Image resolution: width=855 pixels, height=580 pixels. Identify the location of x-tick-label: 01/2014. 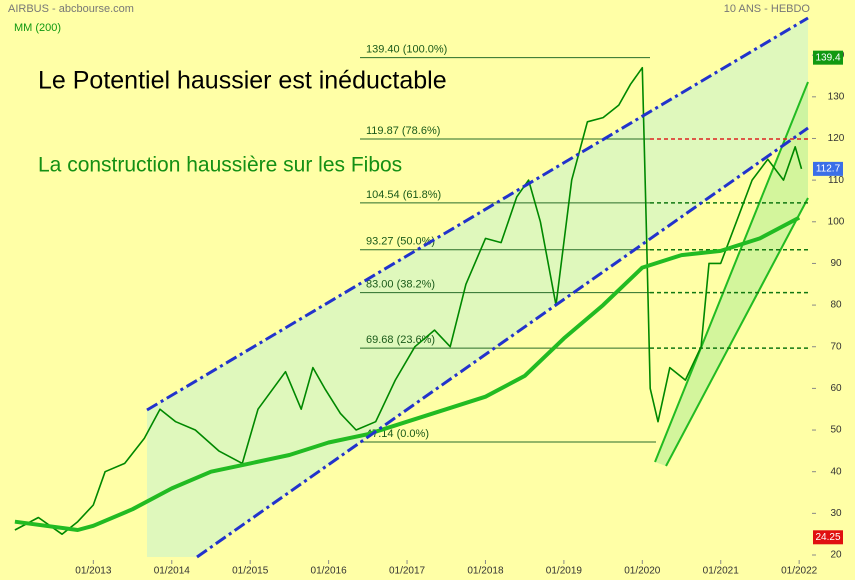
(172, 571).